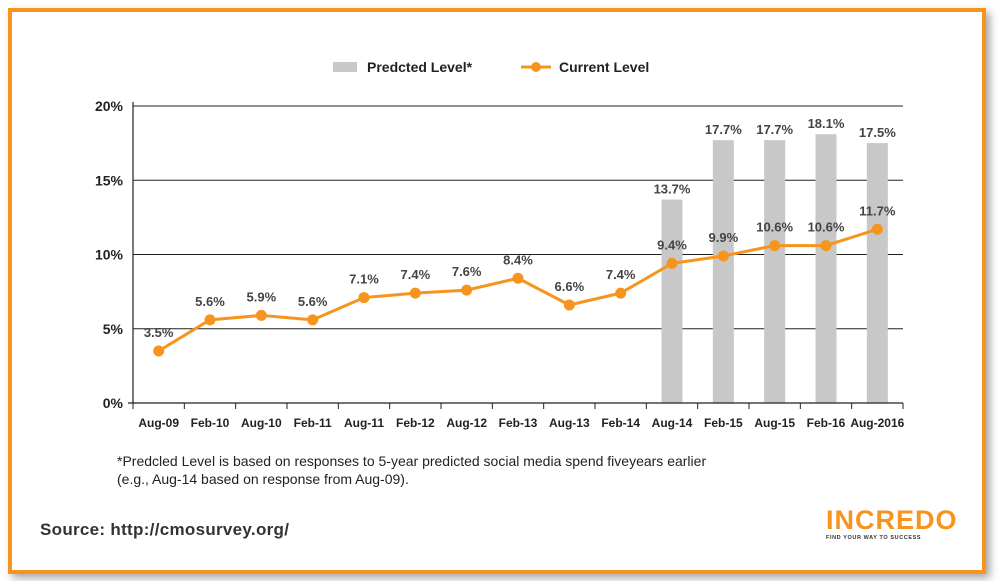  I want to click on x-tick-label: Aug-15, so click(774, 423).